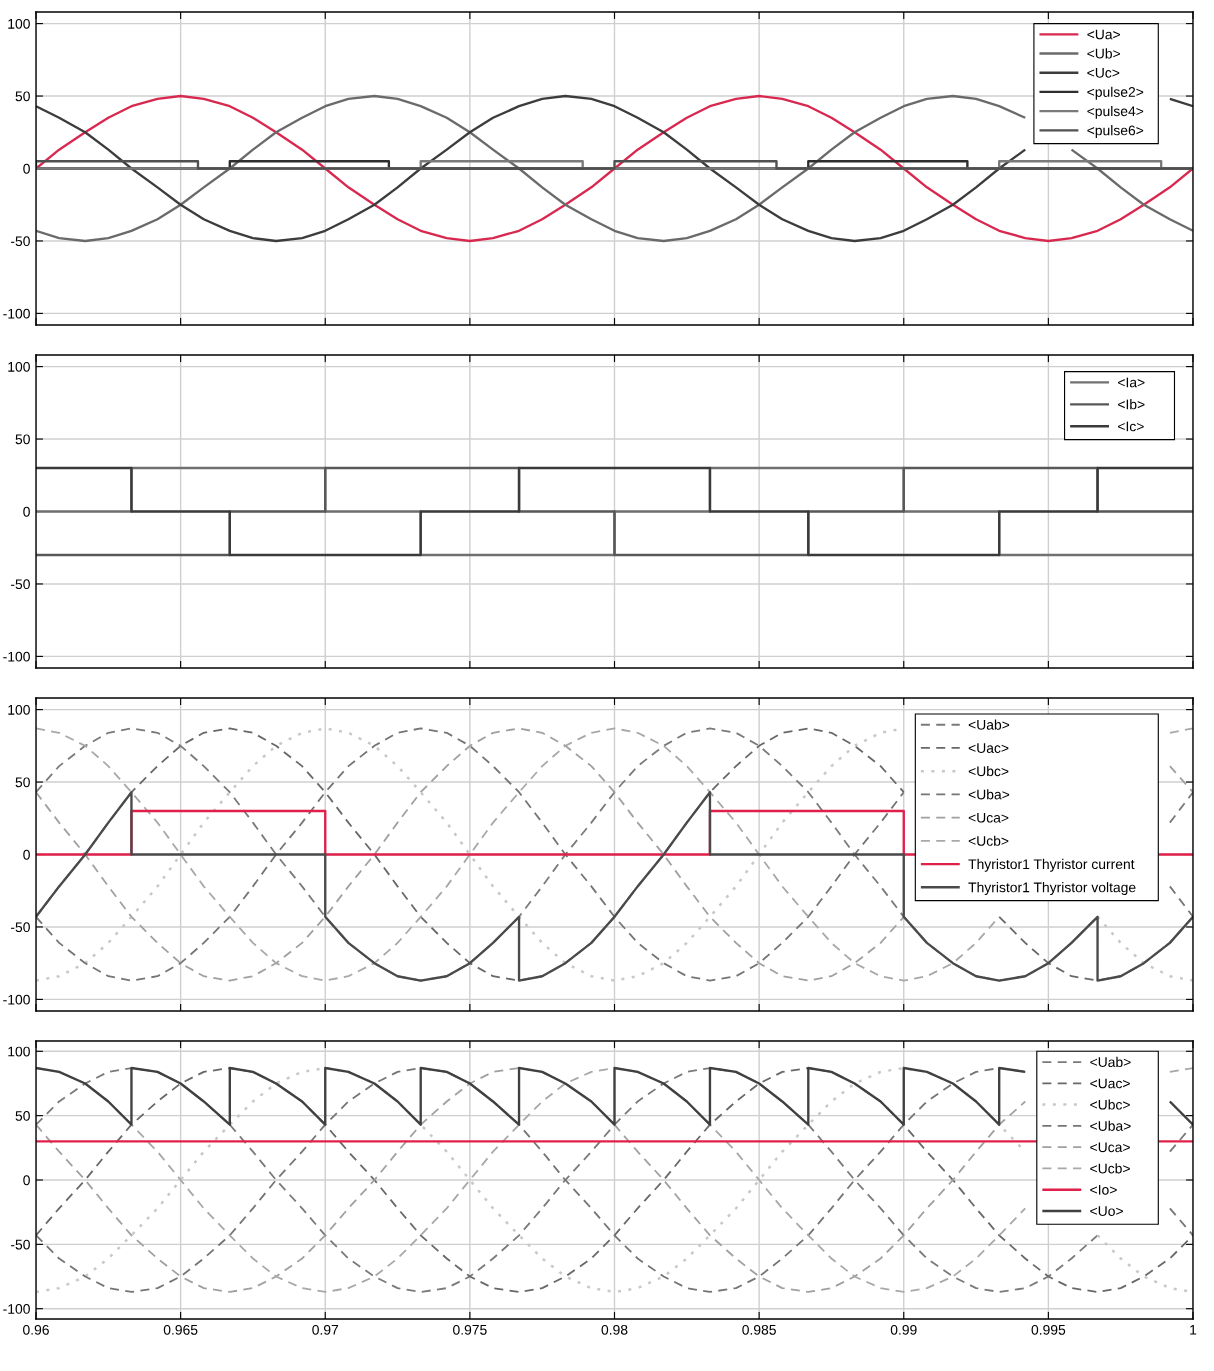  I want to click on x-tick-label: 0.97, so click(325, 1329).